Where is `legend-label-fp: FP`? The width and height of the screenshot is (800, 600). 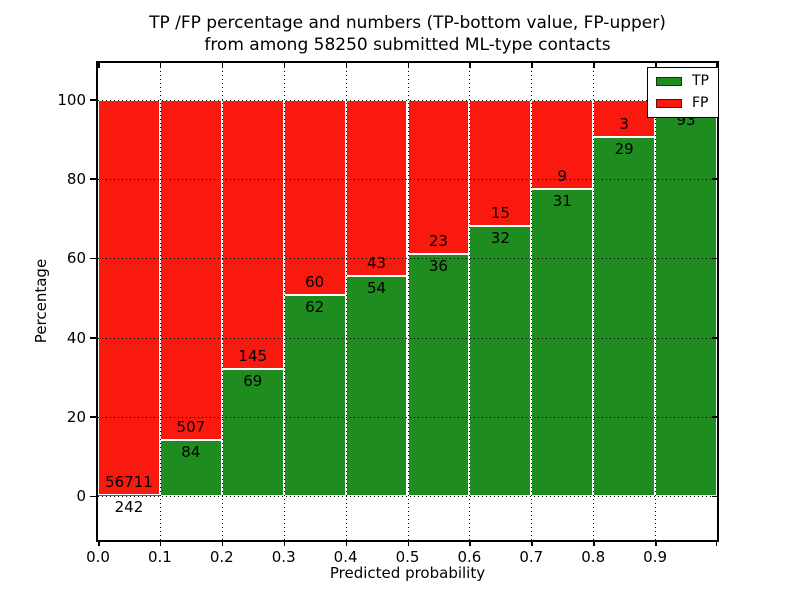 legend-label-fp: FP is located at coordinates (700, 103).